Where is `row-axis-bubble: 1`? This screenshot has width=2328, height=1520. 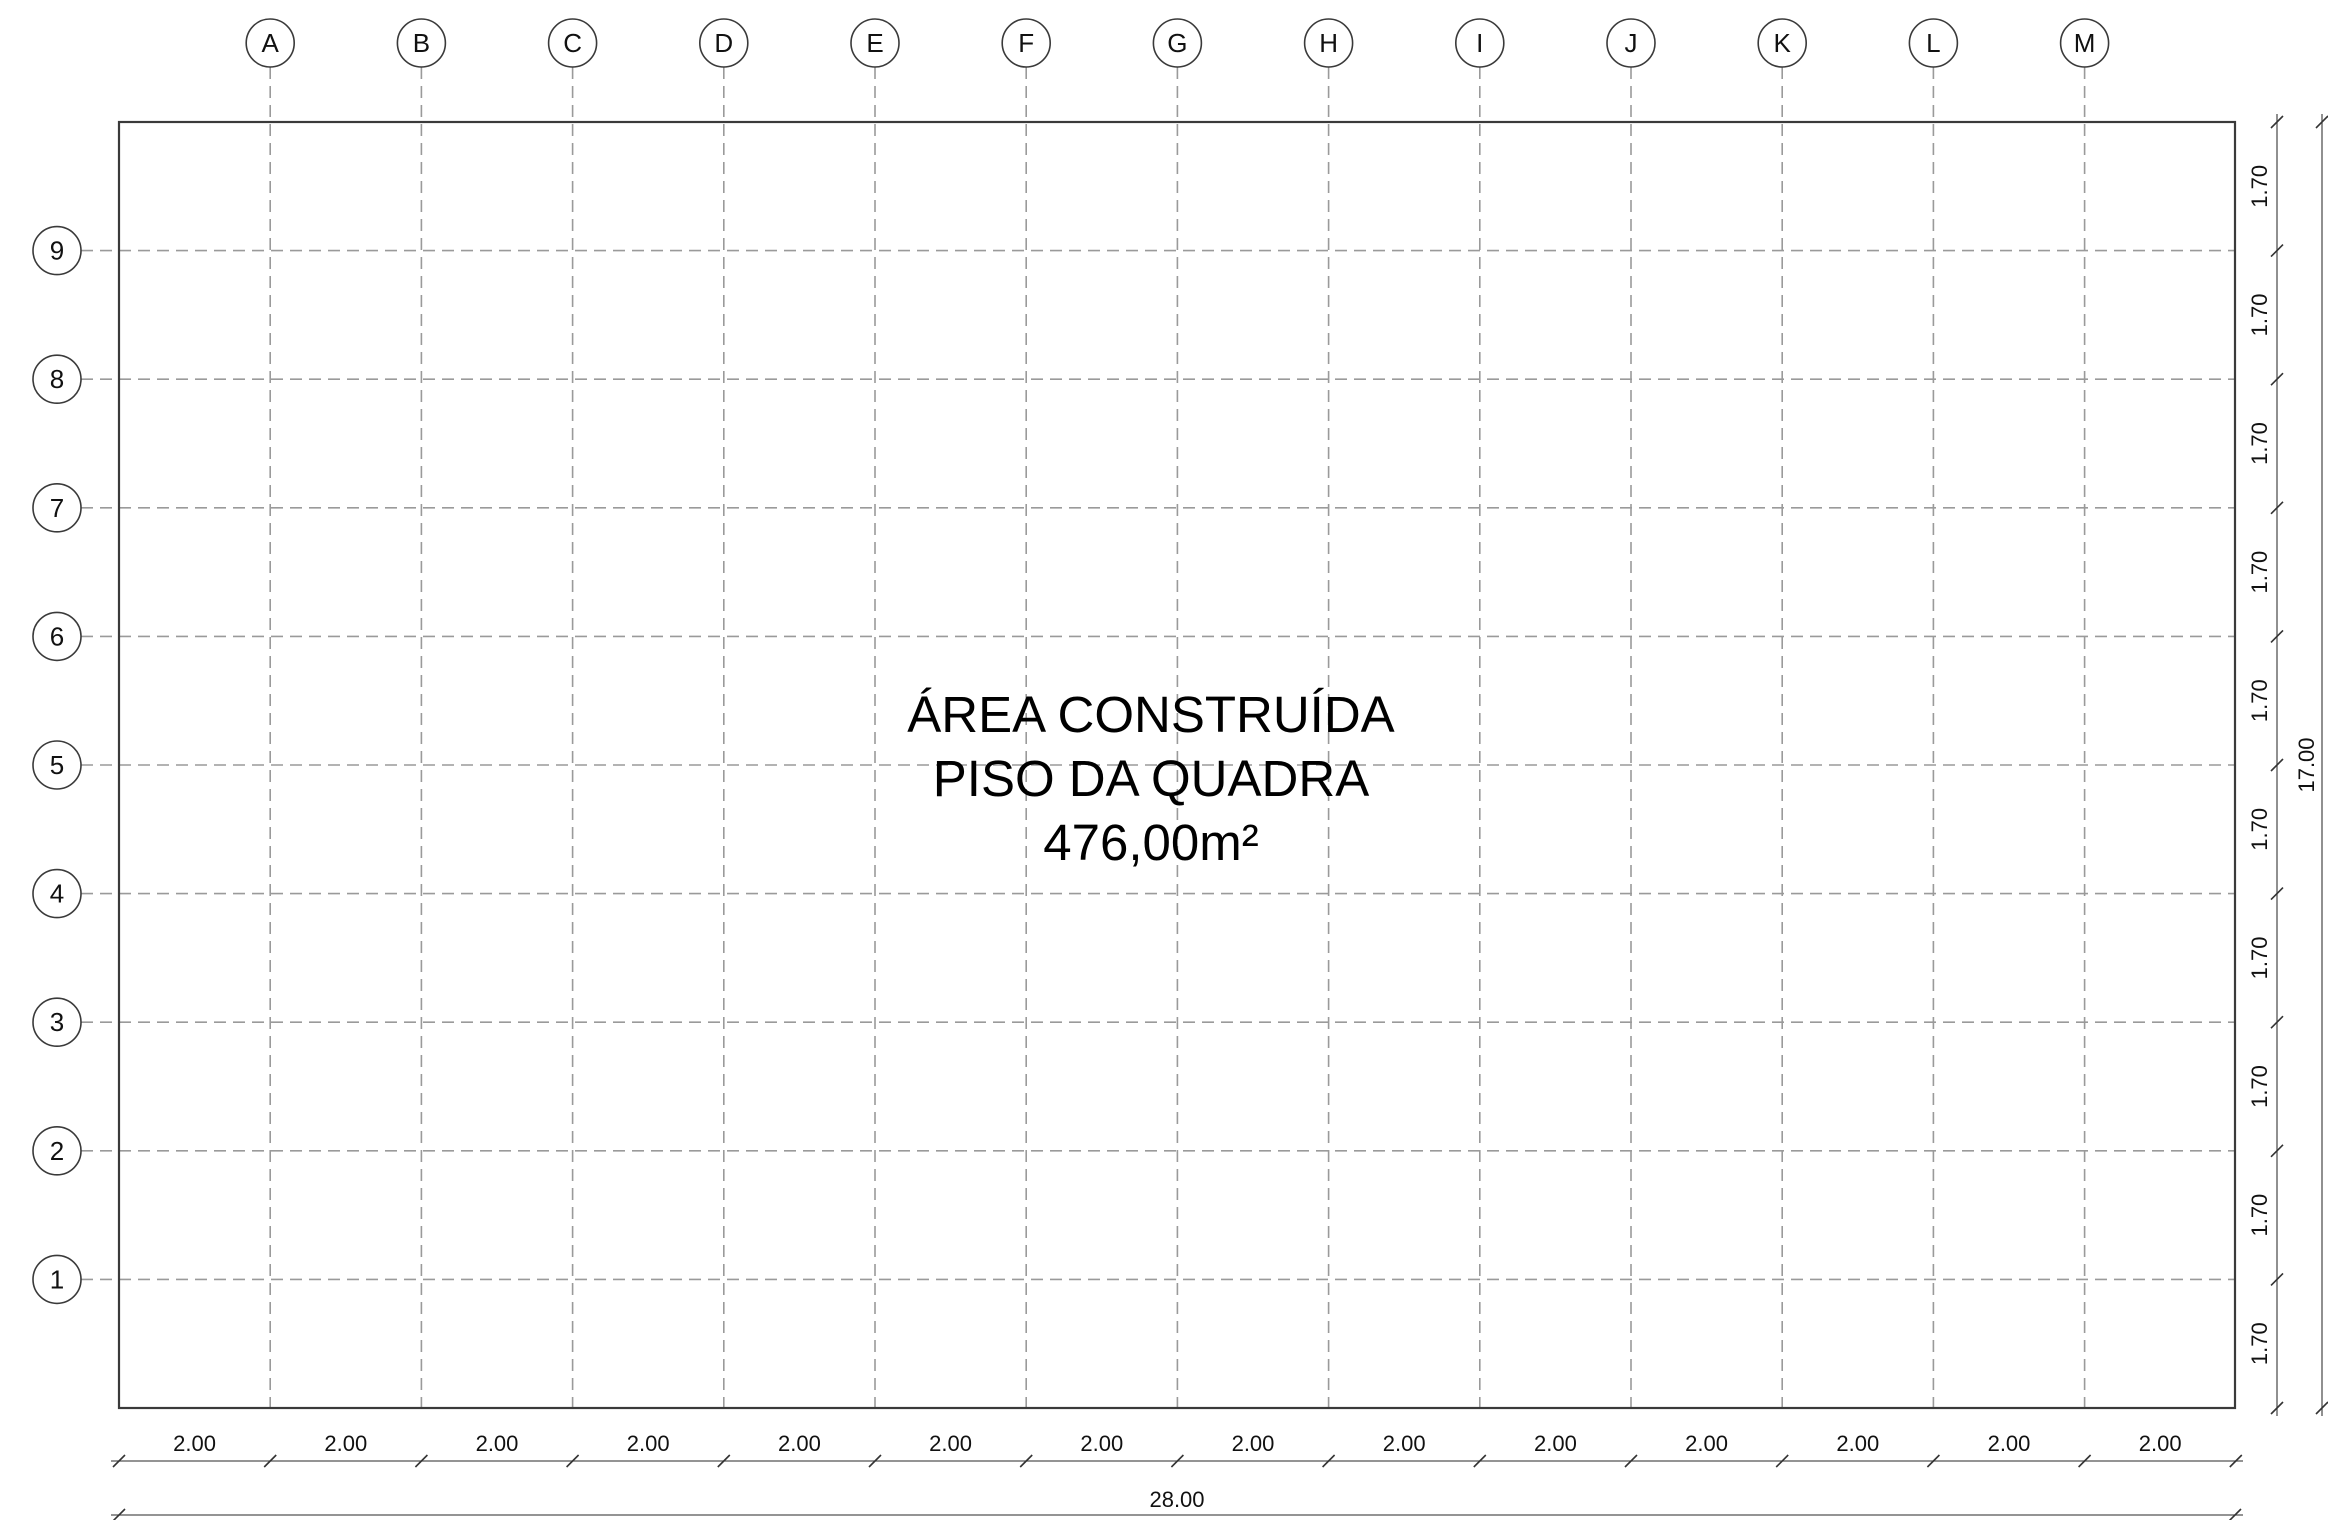 row-axis-bubble: 1 is located at coordinates (57, 1279).